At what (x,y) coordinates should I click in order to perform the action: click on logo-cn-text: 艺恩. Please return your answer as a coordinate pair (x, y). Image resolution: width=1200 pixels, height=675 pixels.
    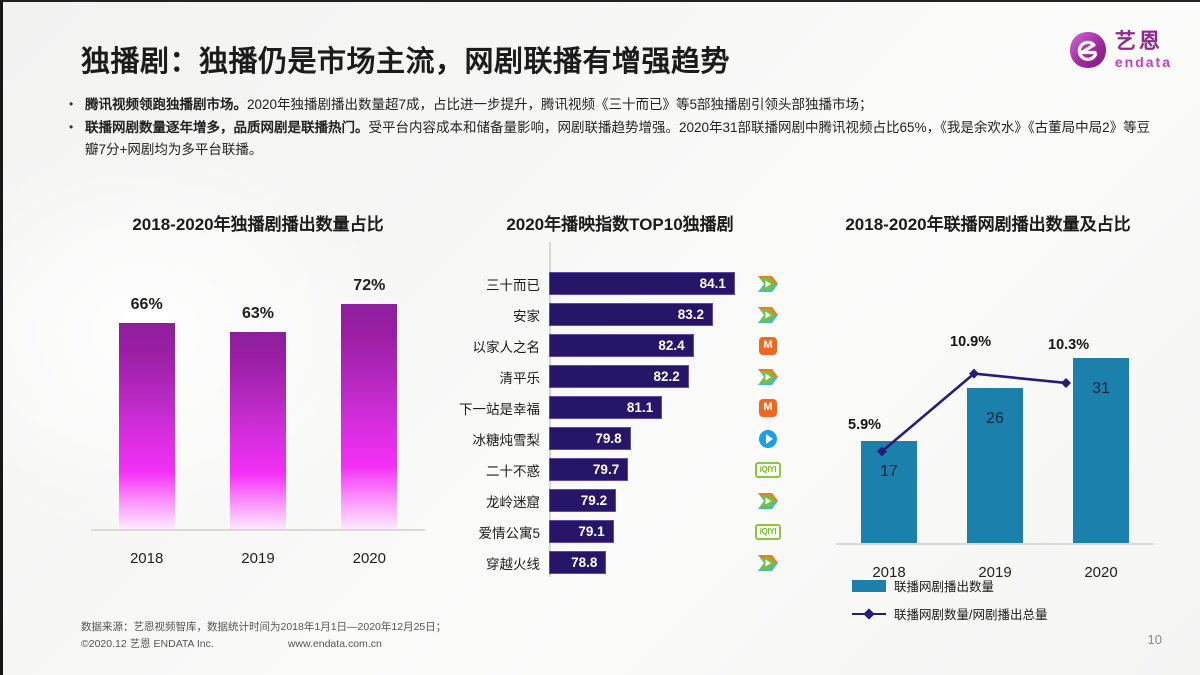
    Looking at the image, I should click on (1138, 41).